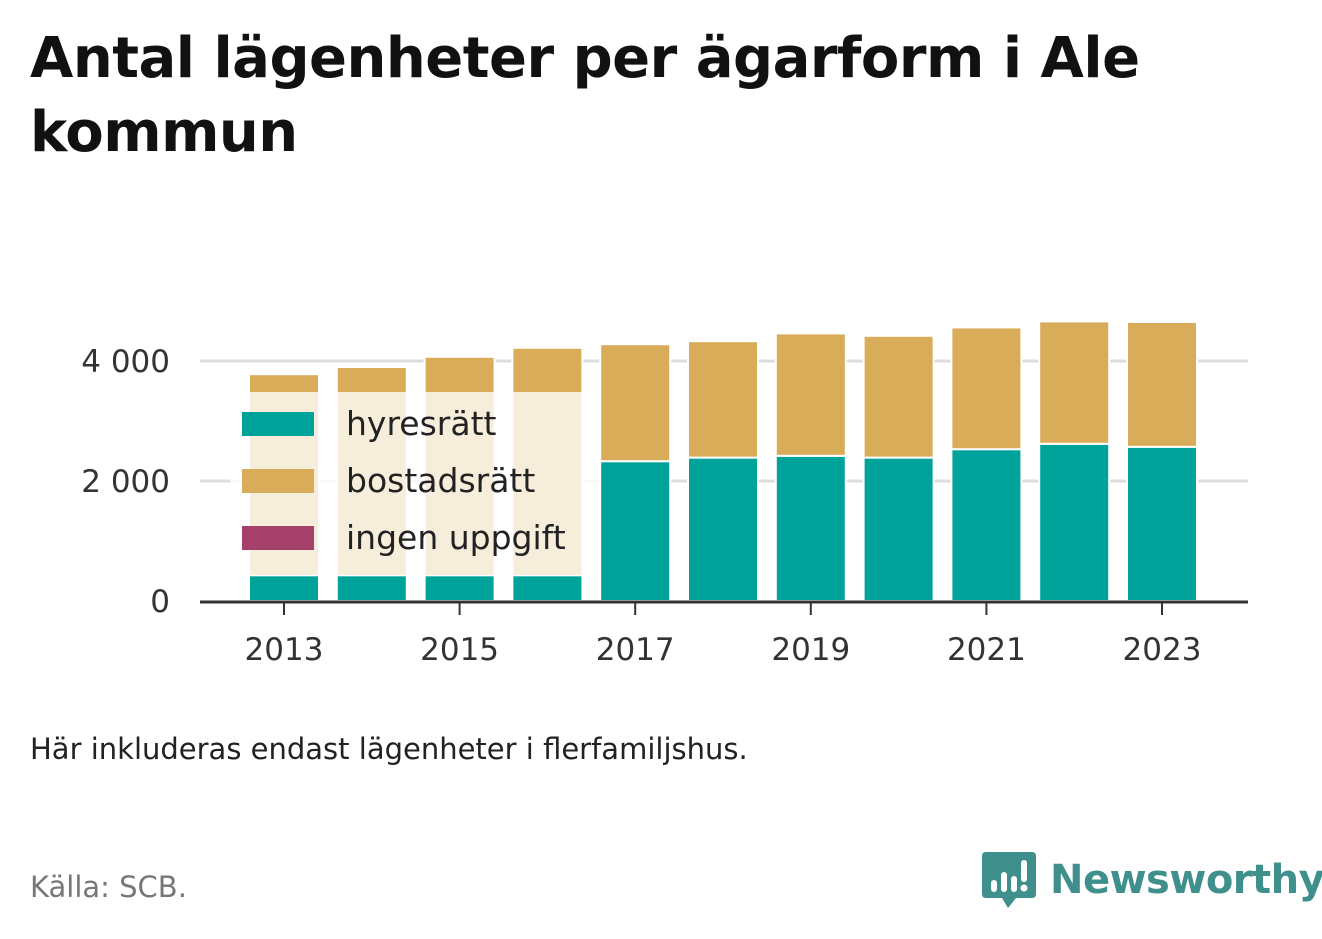  I want to click on x-tick-label: 2015, so click(459, 650).